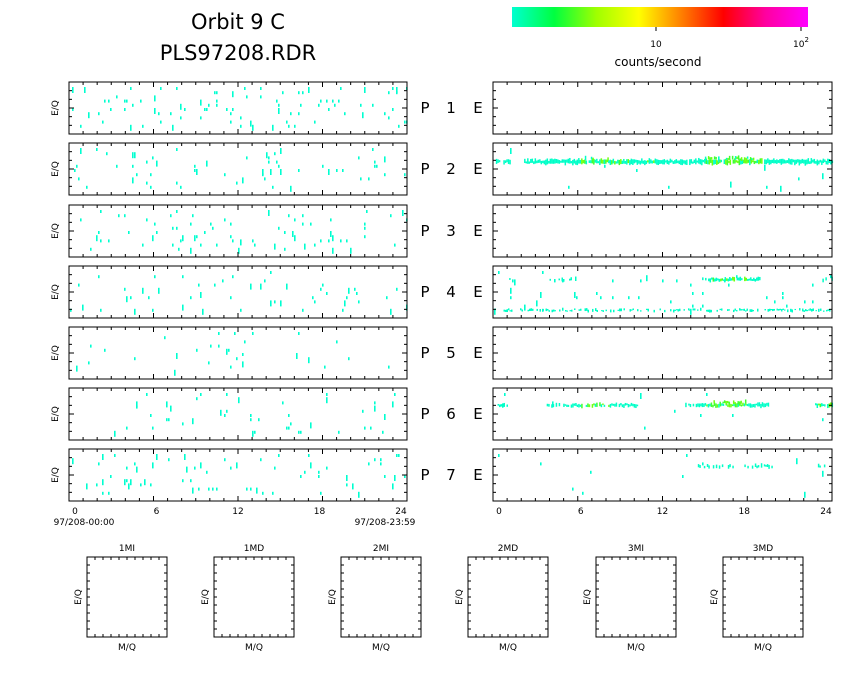 The height and width of the screenshot is (680, 850). I want to click on row-p5: E/Q P 5 E, so click(442, 353).